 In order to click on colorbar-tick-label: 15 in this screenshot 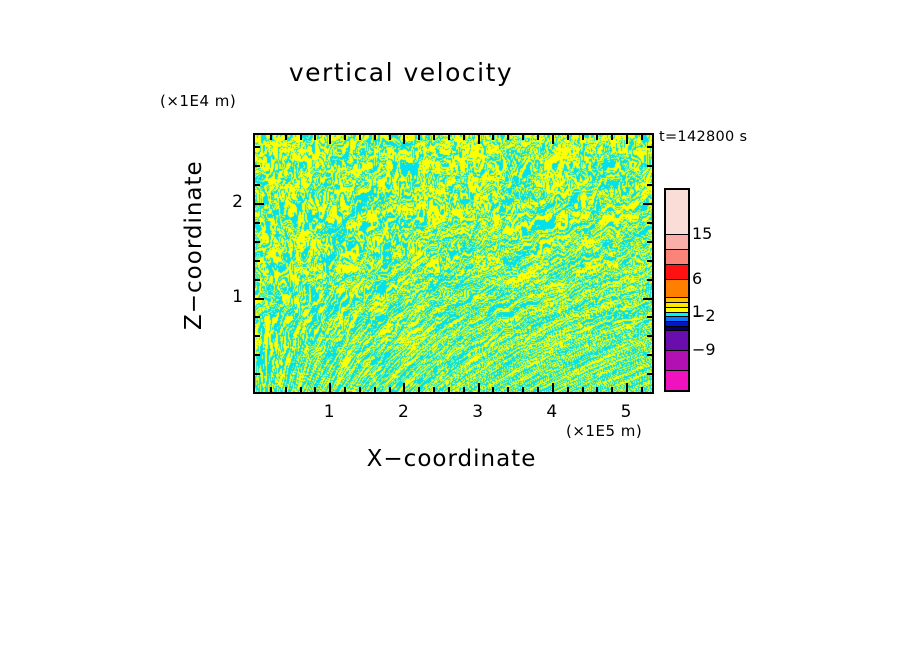, I will do `click(702, 233)`.